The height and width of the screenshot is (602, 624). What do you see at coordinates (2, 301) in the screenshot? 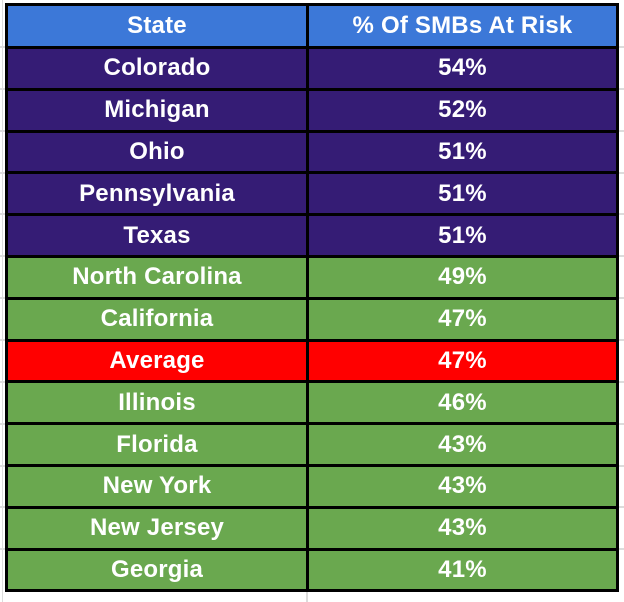
I see `sheet-gridline-vertical-left` at bounding box center [2, 301].